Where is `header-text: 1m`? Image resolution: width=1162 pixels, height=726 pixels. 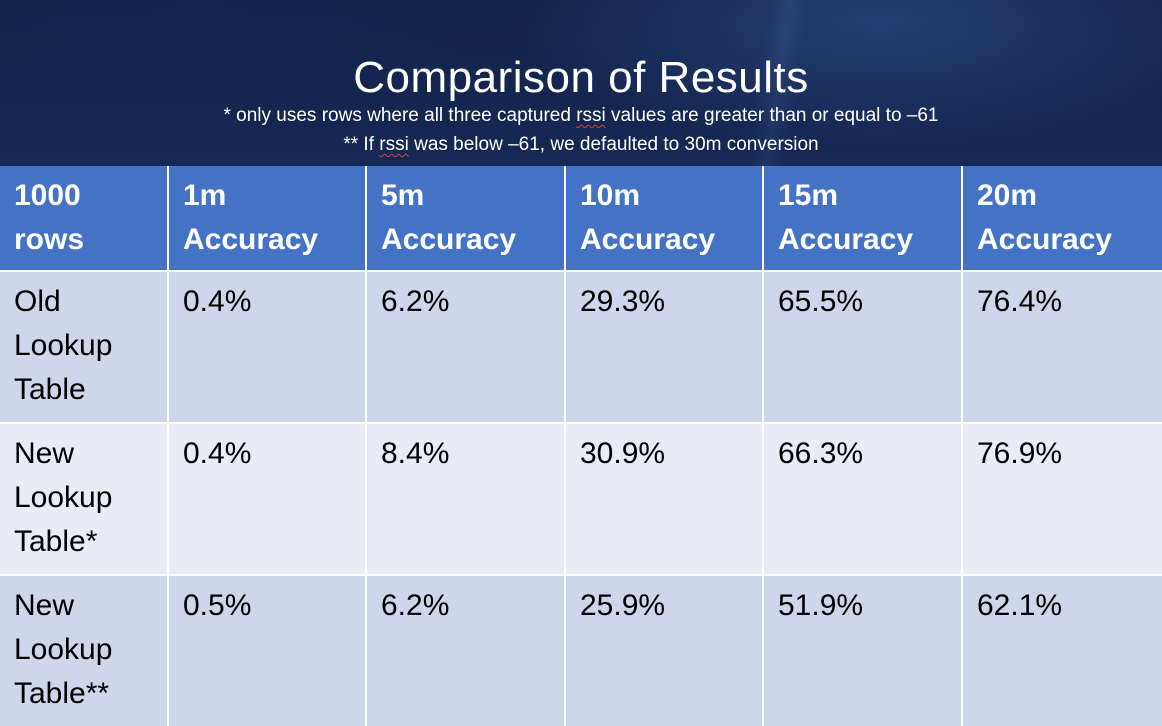 header-text: 1m is located at coordinates (205, 195).